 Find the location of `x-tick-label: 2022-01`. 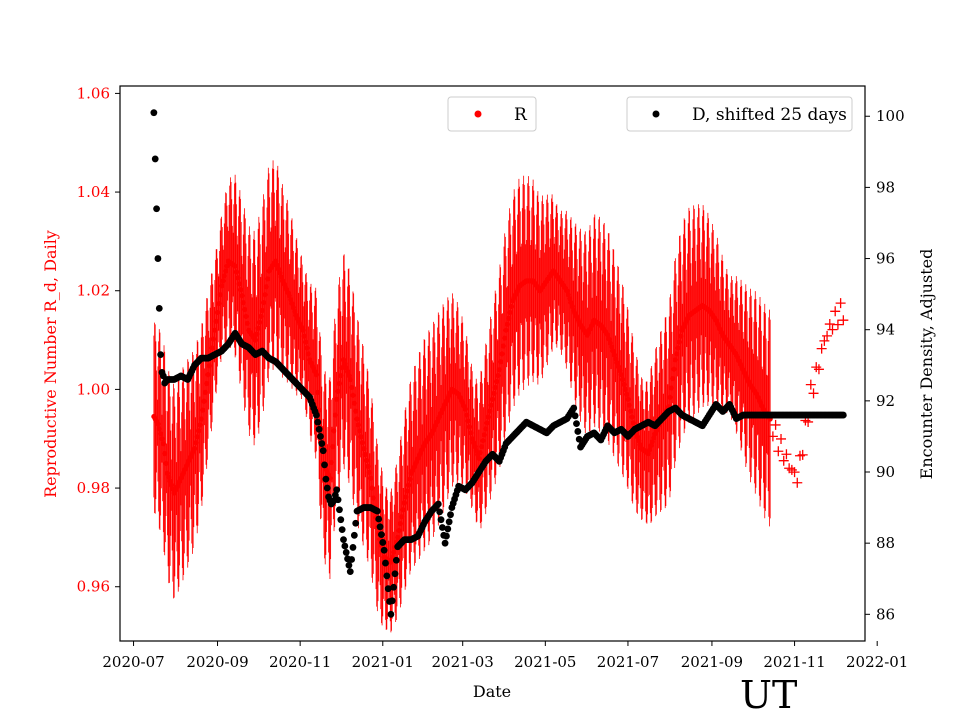

x-tick-label: 2022-01 is located at coordinates (877, 662).